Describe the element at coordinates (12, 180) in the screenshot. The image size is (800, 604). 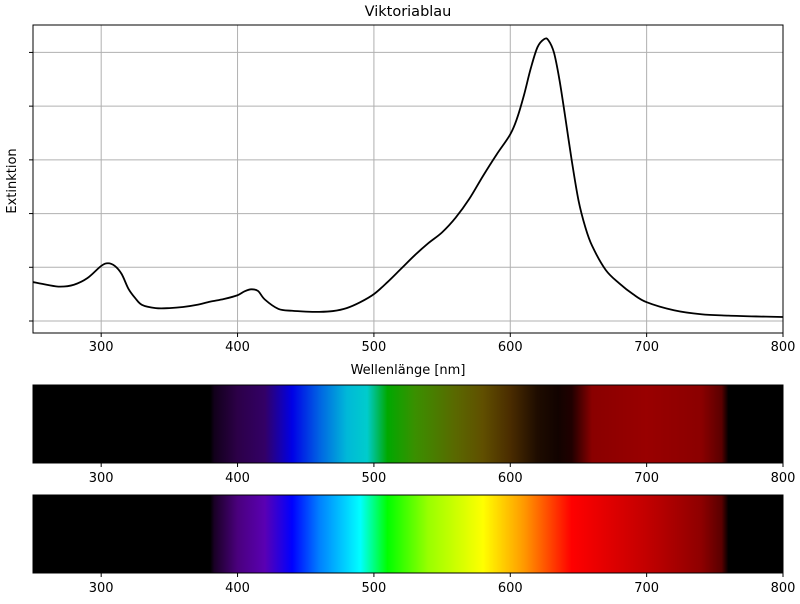
I see `y-axis-label: Extinktion` at that location.